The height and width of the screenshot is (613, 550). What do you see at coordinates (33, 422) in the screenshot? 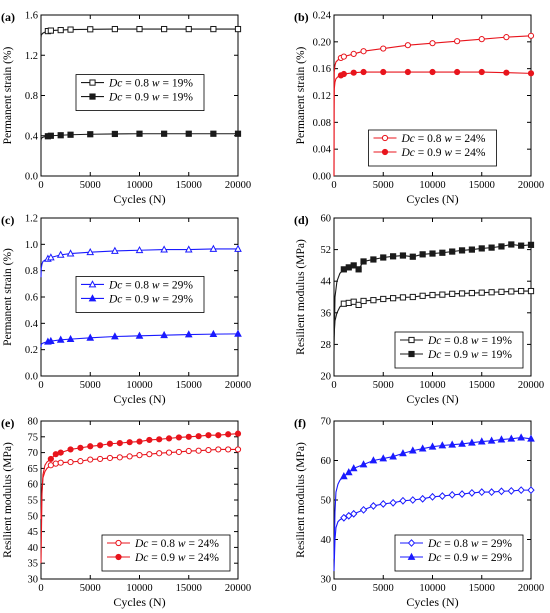
I see `y-tick-label: 80` at bounding box center [33, 422].